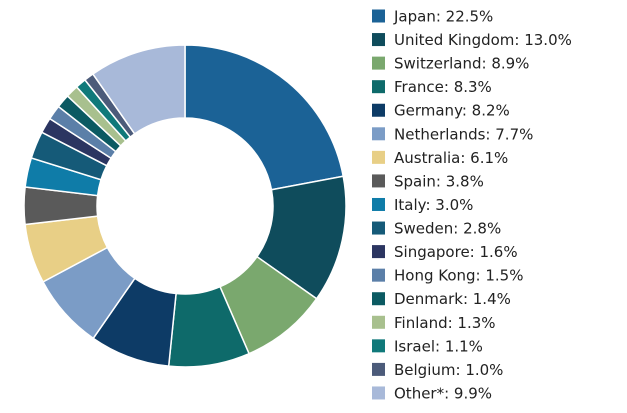 The height and width of the screenshot is (413, 627). What do you see at coordinates (438, 346) in the screenshot?
I see `legend-label: Israel: 1.1%` at bounding box center [438, 346].